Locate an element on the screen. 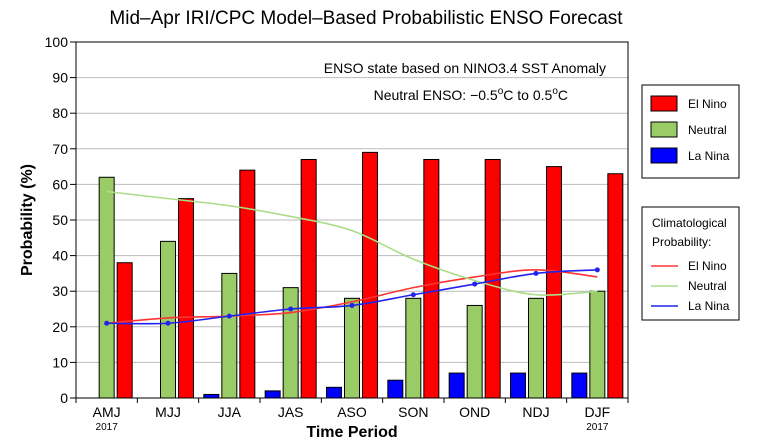 Image resolution: width=762 pixels, height=446 pixels. x-tick-label-jas: JAS is located at coordinates (291, 412).